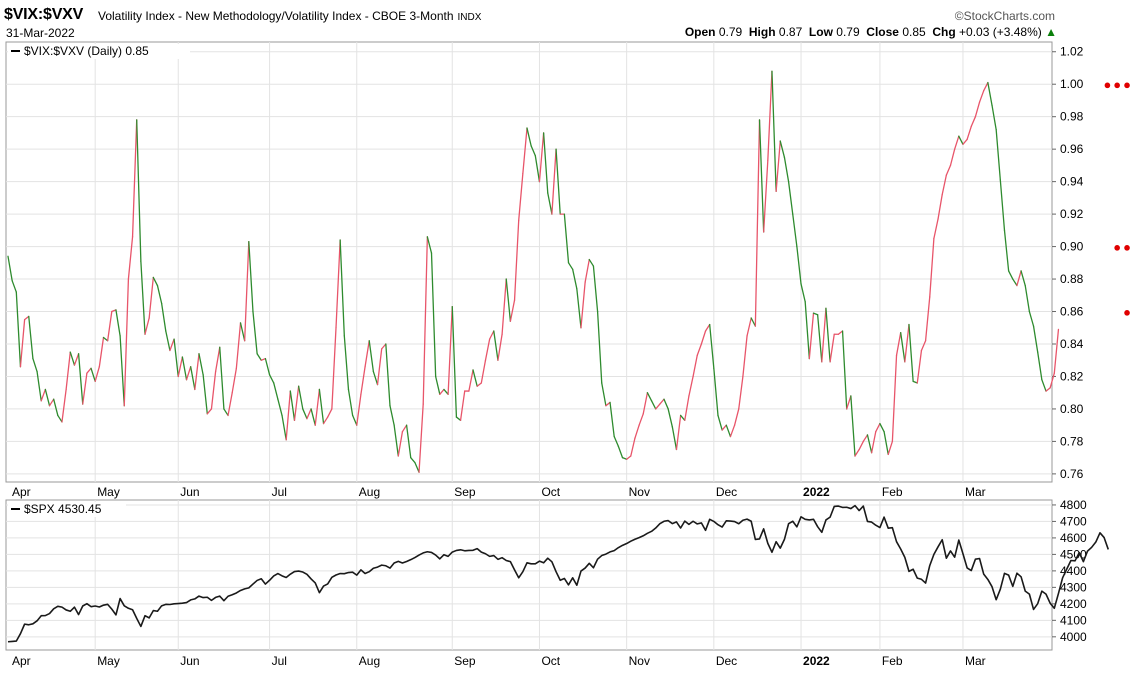 This screenshot has height=676, width=1137. What do you see at coordinates (1000, 32) in the screenshot?
I see `chg-value: +0.03 (+3.48%)` at bounding box center [1000, 32].